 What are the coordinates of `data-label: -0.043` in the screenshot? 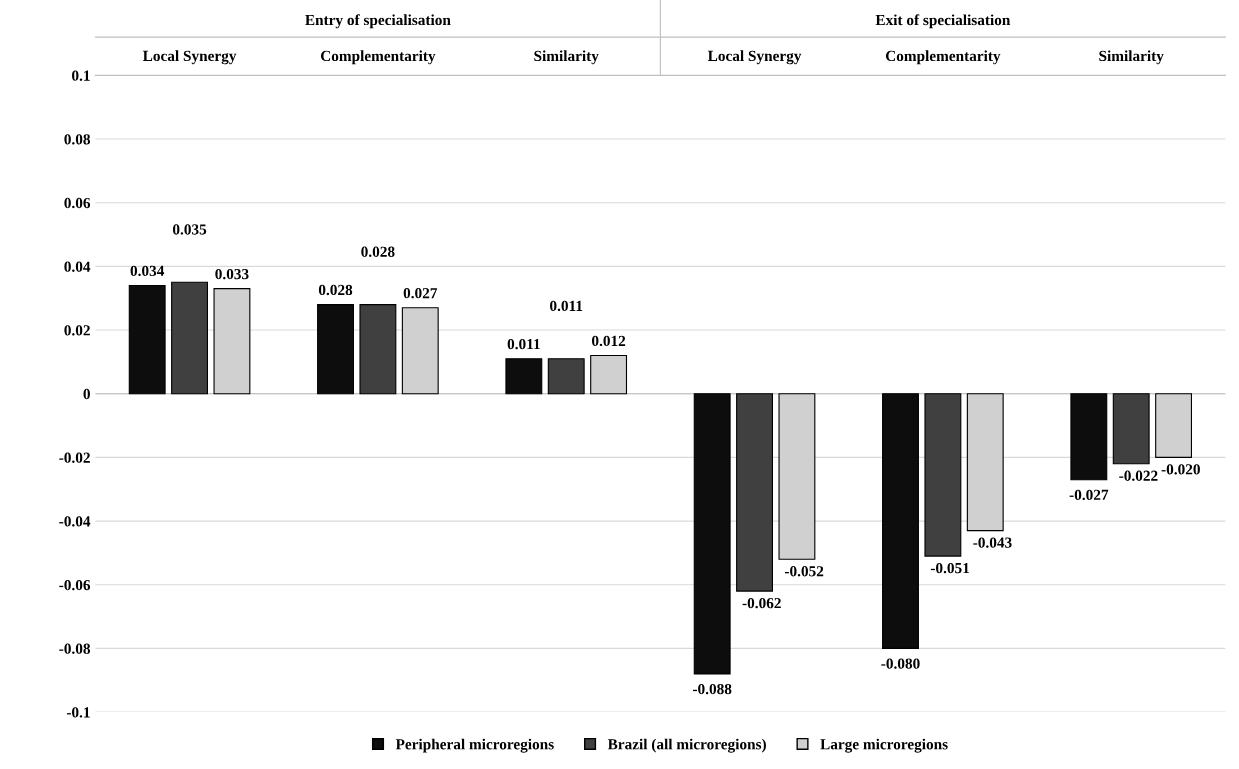 It's located at (992, 542).